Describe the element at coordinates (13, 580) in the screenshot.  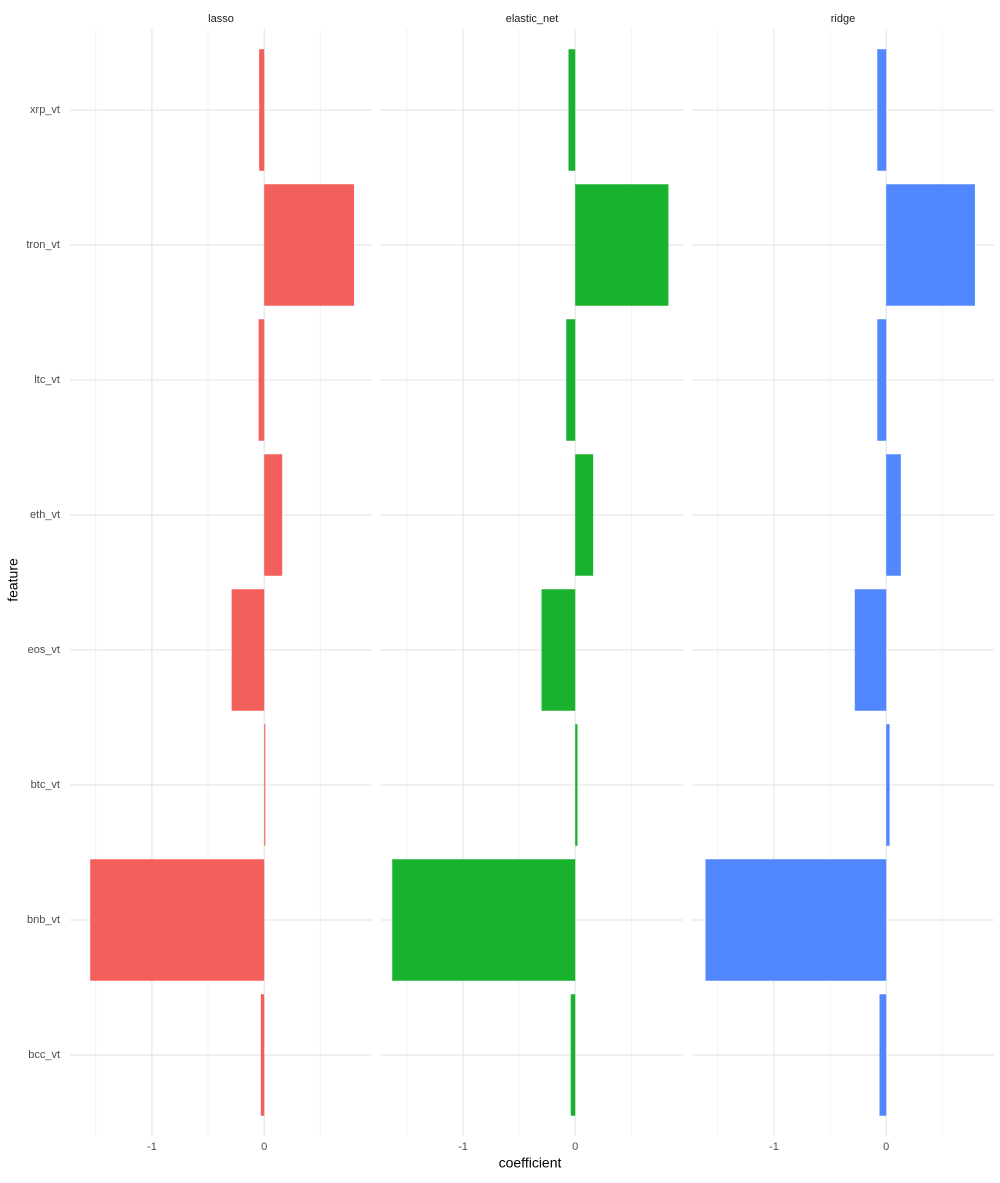
I see `y-axis-title: feature` at that location.